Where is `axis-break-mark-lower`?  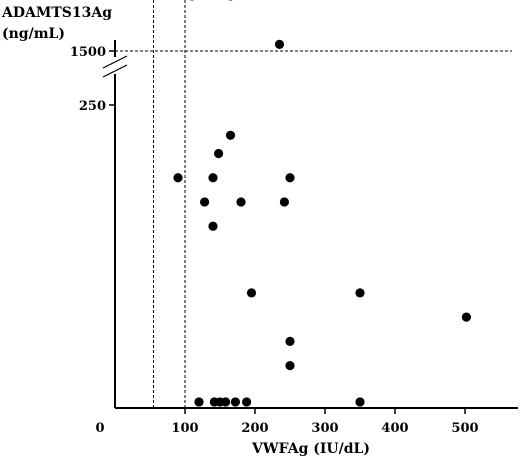 axis-break-mark-lower is located at coordinates (115, 71).